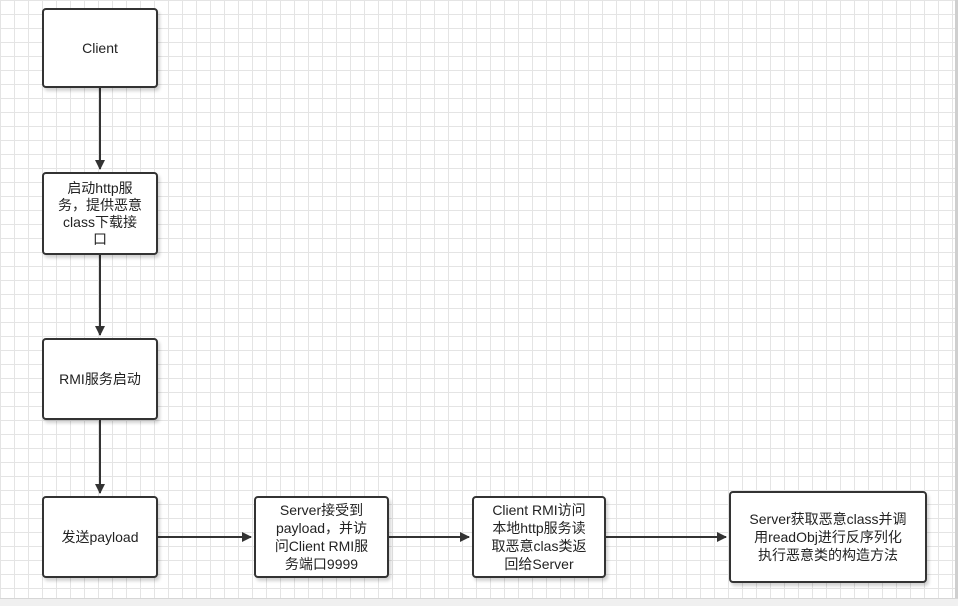 The image size is (958, 606). I want to click on node-client: Client, so click(100, 48).